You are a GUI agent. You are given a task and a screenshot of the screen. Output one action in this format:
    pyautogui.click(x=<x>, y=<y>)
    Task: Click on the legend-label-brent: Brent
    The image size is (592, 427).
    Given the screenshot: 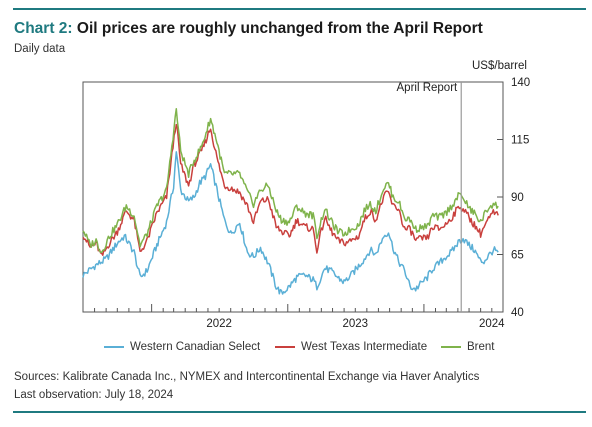 What is the action you would take?
    pyautogui.click(x=481, y=347)
    